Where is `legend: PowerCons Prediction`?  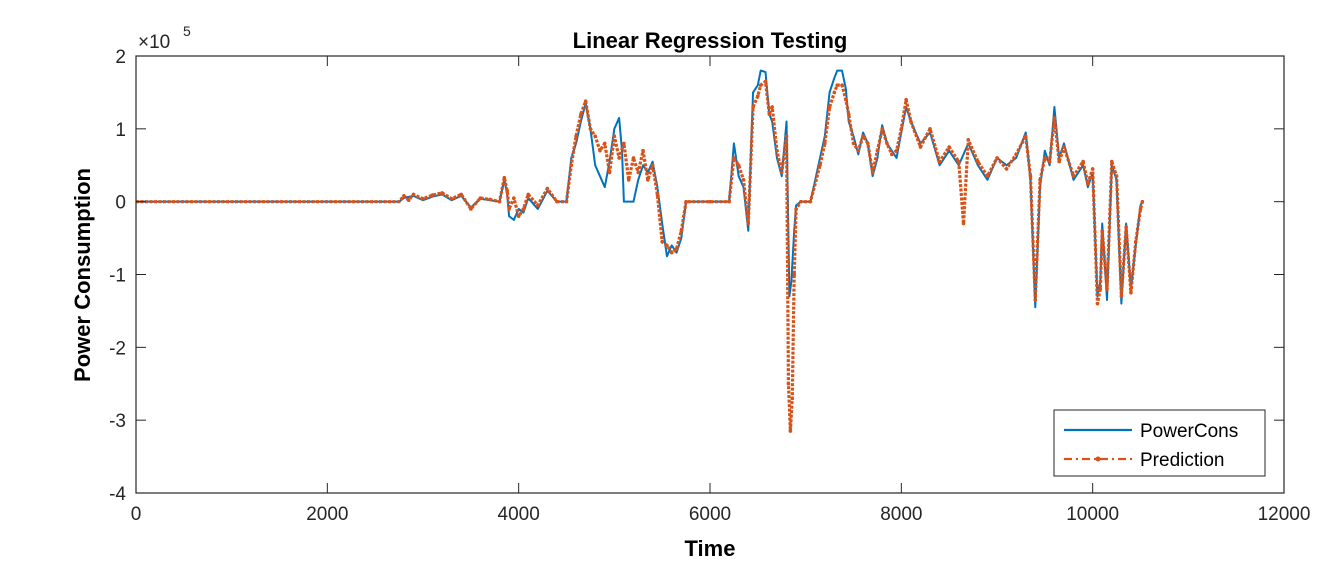
legend: PowerCons Prediction is located at coordinates (1159, 443).